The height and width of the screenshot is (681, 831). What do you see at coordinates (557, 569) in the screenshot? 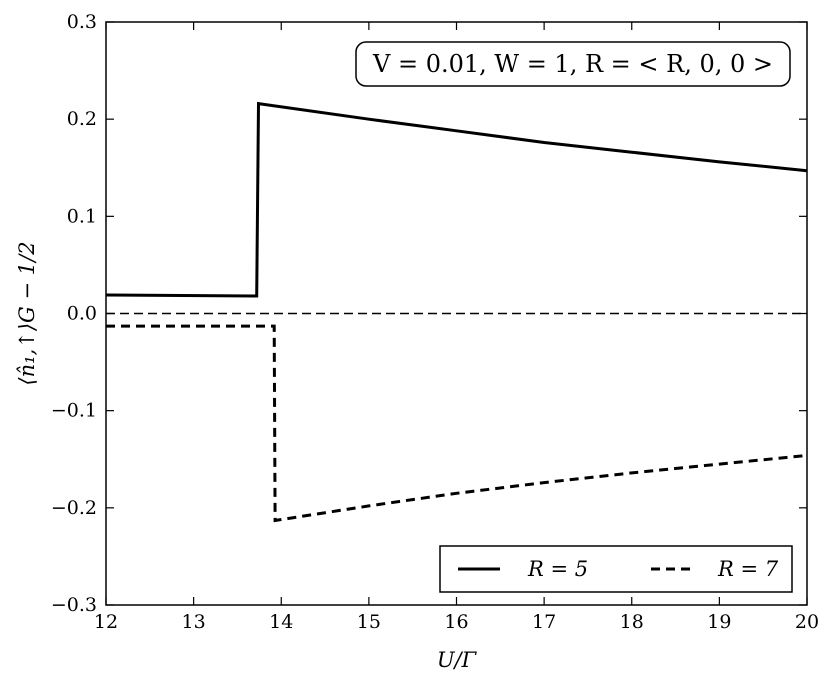
I see `legend-label-r5: R = 5` at bounding box center [557, 569].